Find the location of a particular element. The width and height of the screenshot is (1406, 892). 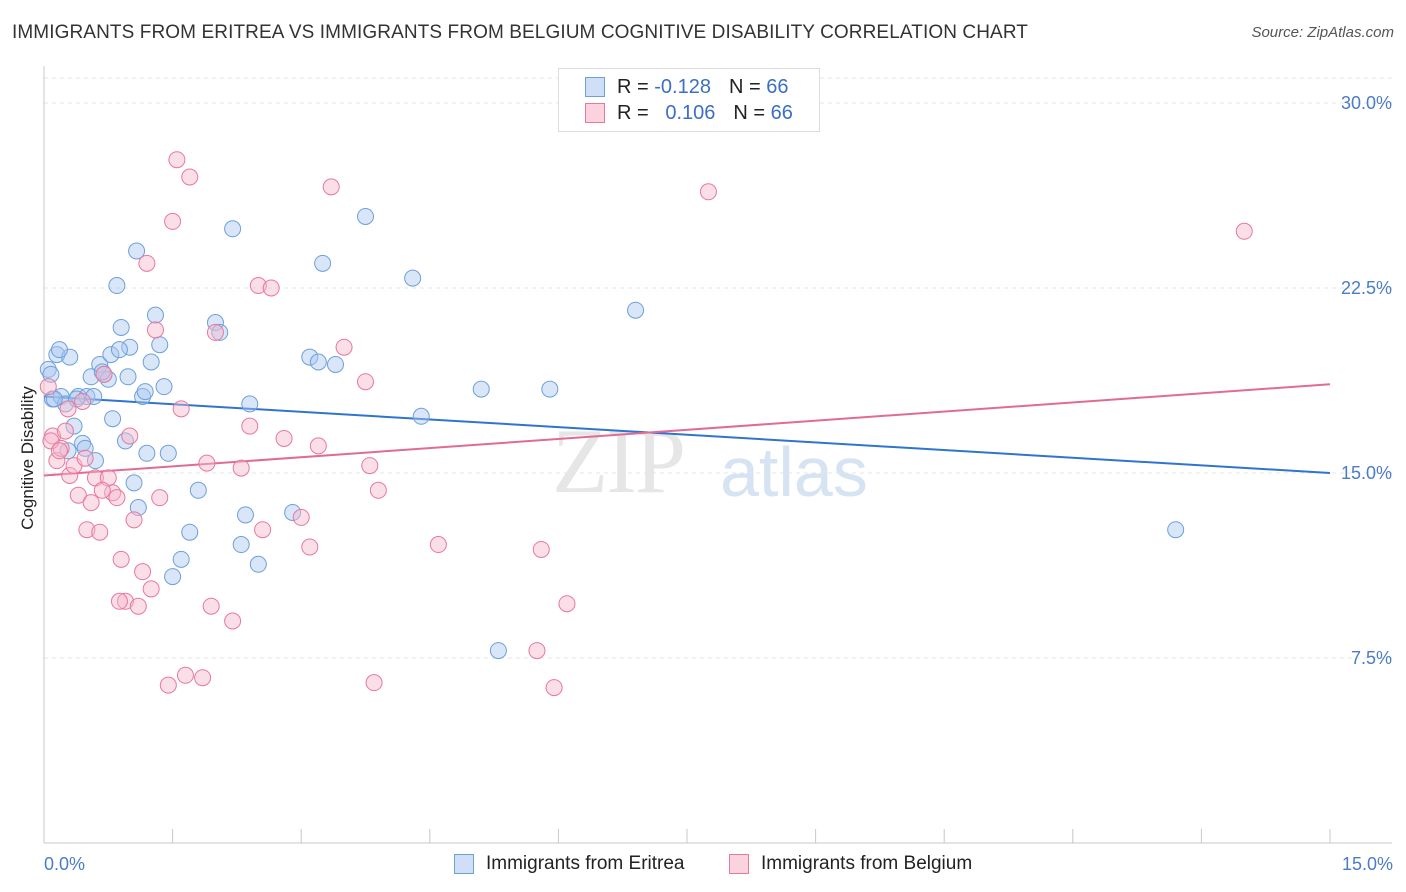

bottom-legend-label-belgium: Immigrants from Belgium is located at coordinates (867, 863).